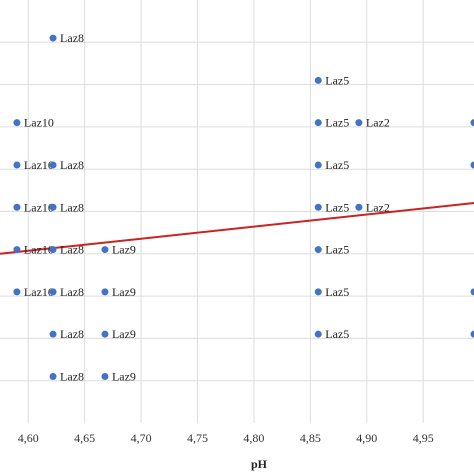 The width and height of the screenshot is (474, 474). Describe the element at coordinates (84, 438) in the screenshot. I see `x-tick-label: 4,65` at that location.